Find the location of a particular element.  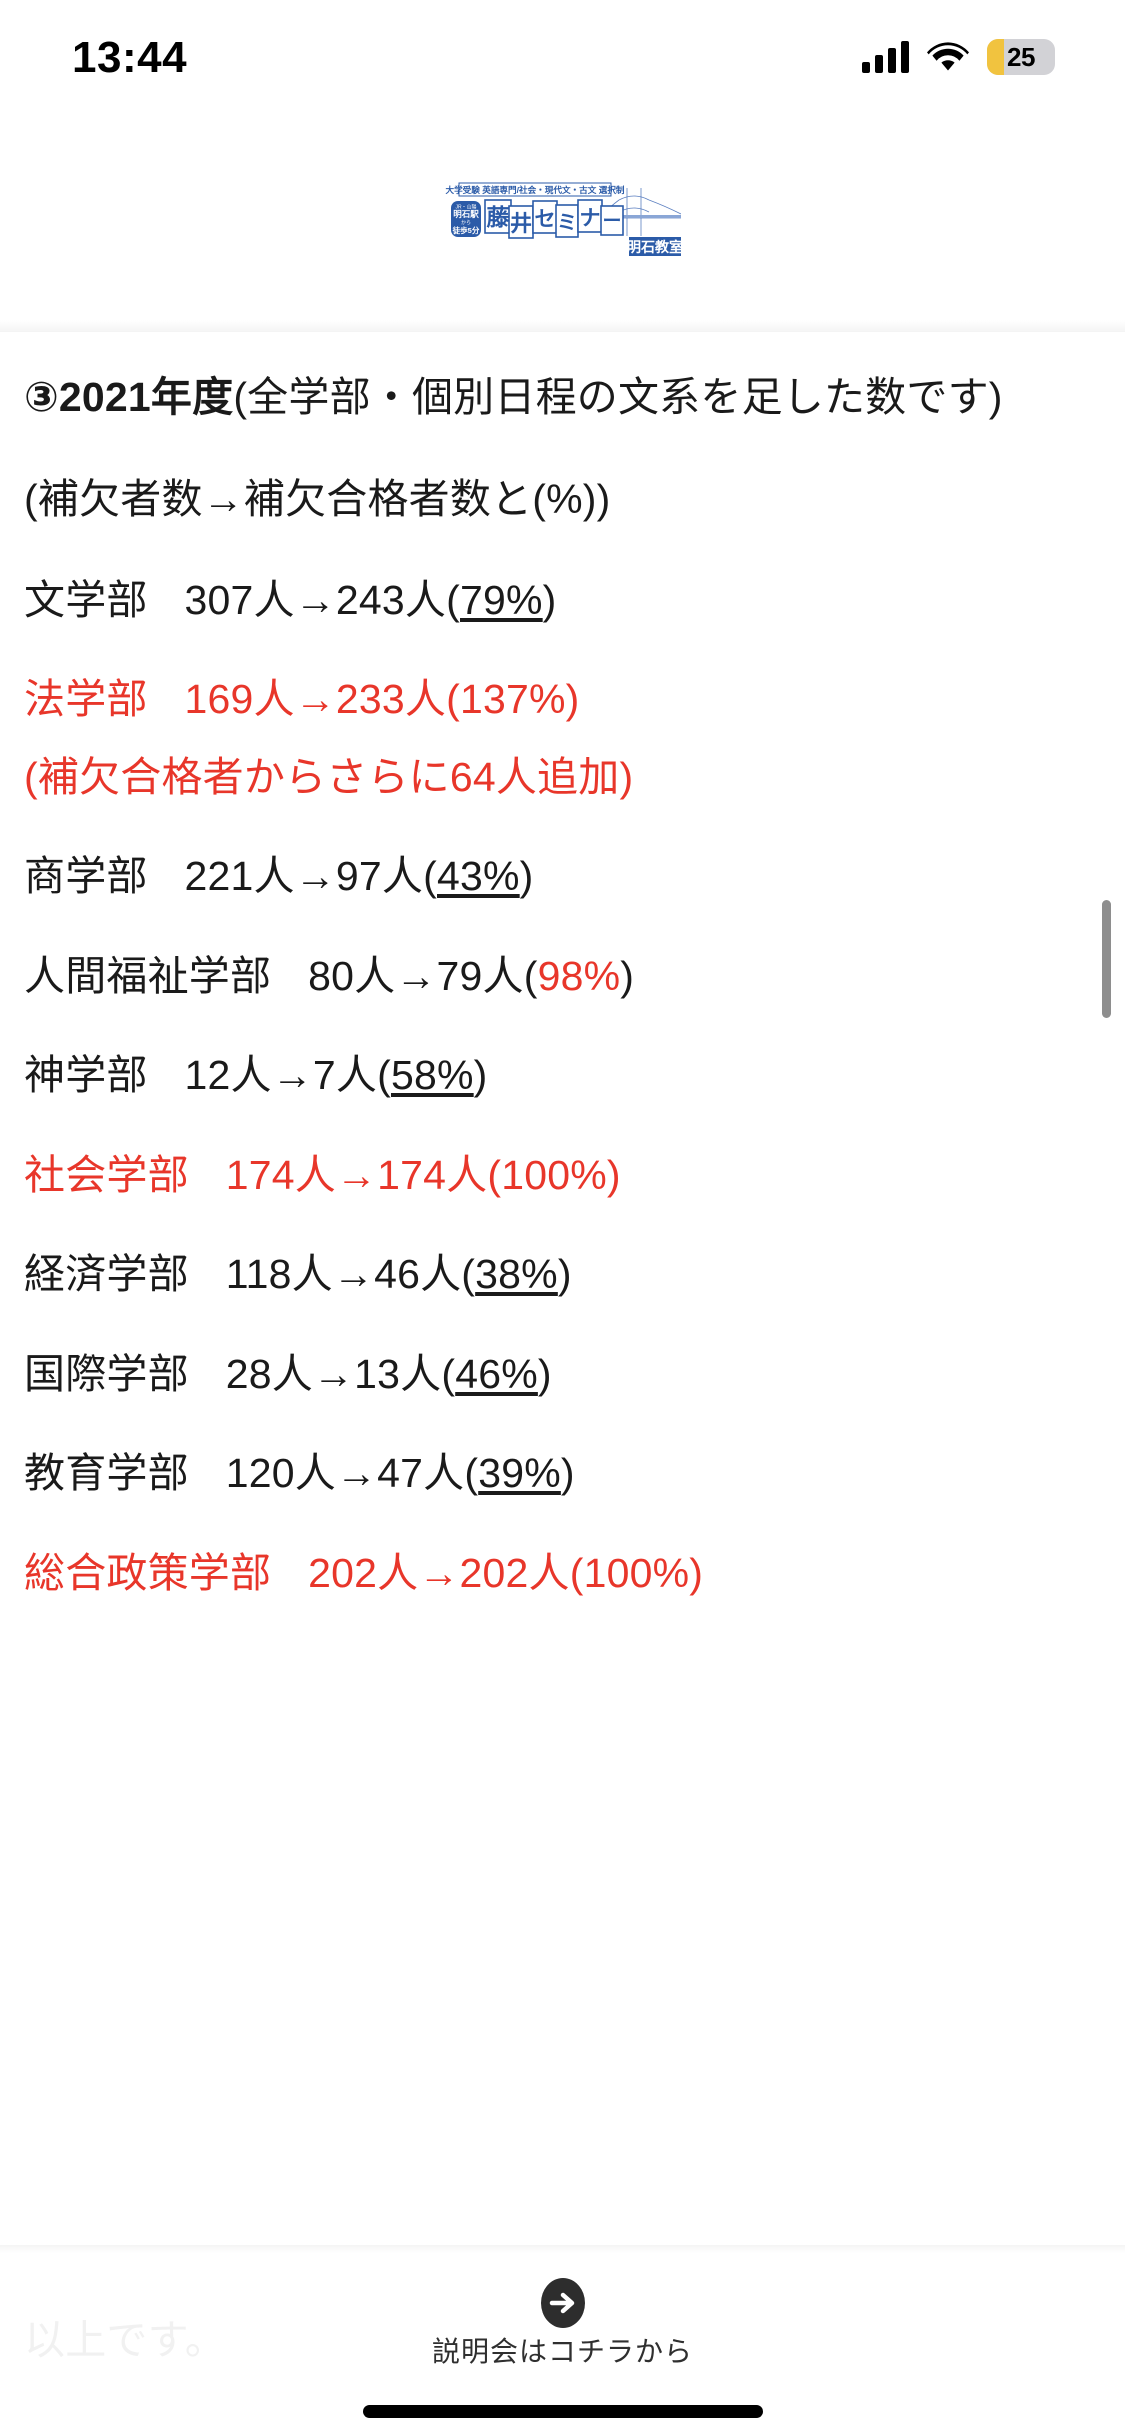

table-row: 人間福祉学部 80人→79人(98%) is located at coordinates (562, 977).